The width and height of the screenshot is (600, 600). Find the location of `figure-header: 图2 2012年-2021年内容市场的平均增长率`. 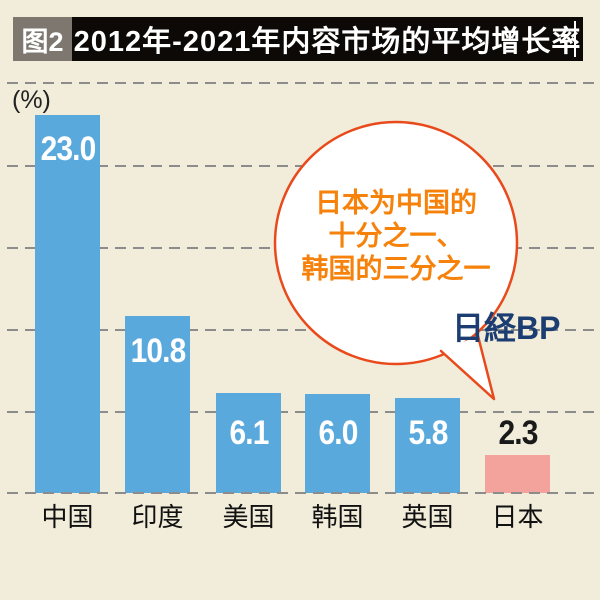

figure-header: 图2 2012年-2021年内容市场的平均增长率 is located at coordinates (298, 39).